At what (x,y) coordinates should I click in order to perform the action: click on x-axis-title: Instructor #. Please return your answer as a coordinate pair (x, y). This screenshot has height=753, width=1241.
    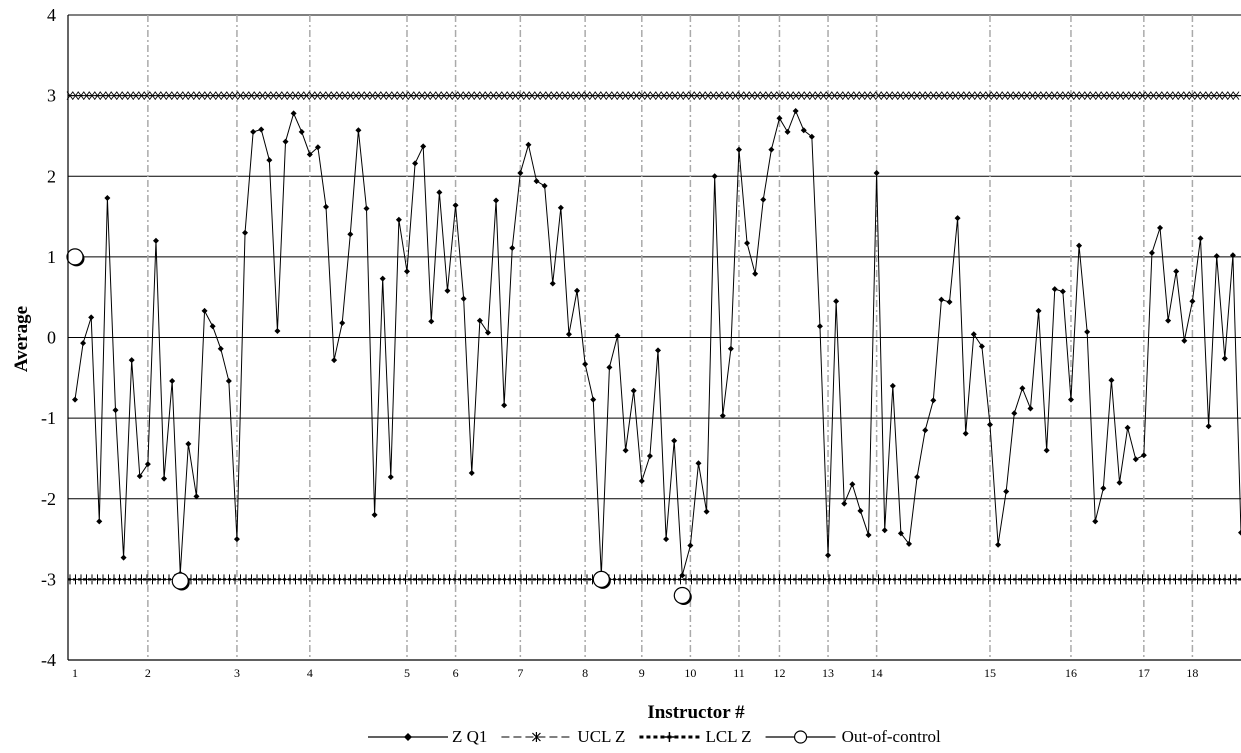
    Looking at the image, I should click on (696, 712).